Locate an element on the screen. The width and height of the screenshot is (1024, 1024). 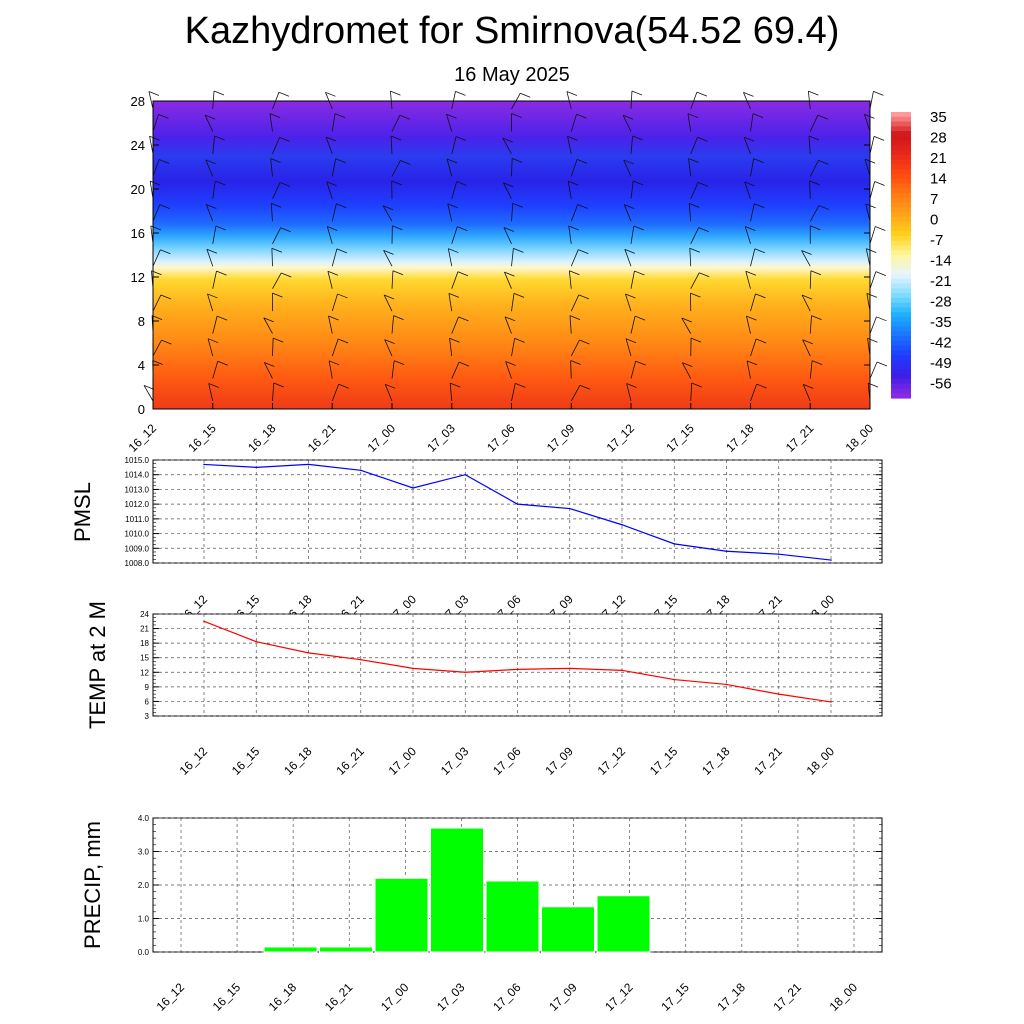
heatmap-xtick-label: 16_12 is located at coordinates (143, 438).